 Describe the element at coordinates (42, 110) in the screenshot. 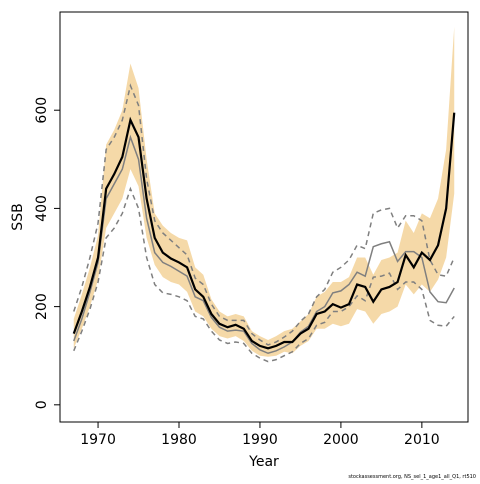

I see `y-tick-label: 600` at that location.